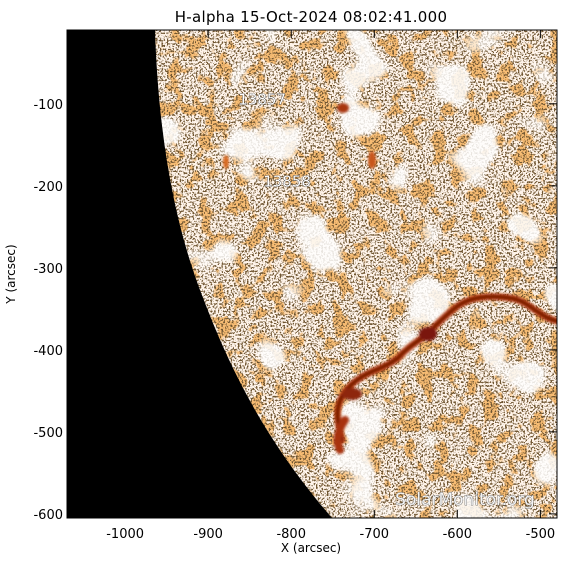 This screenshot has width=564, height=564. What do you see at coordinates (375, 534) in the screenshot?
I see `x-tick-label: -700` at bounding box center [375, 534].